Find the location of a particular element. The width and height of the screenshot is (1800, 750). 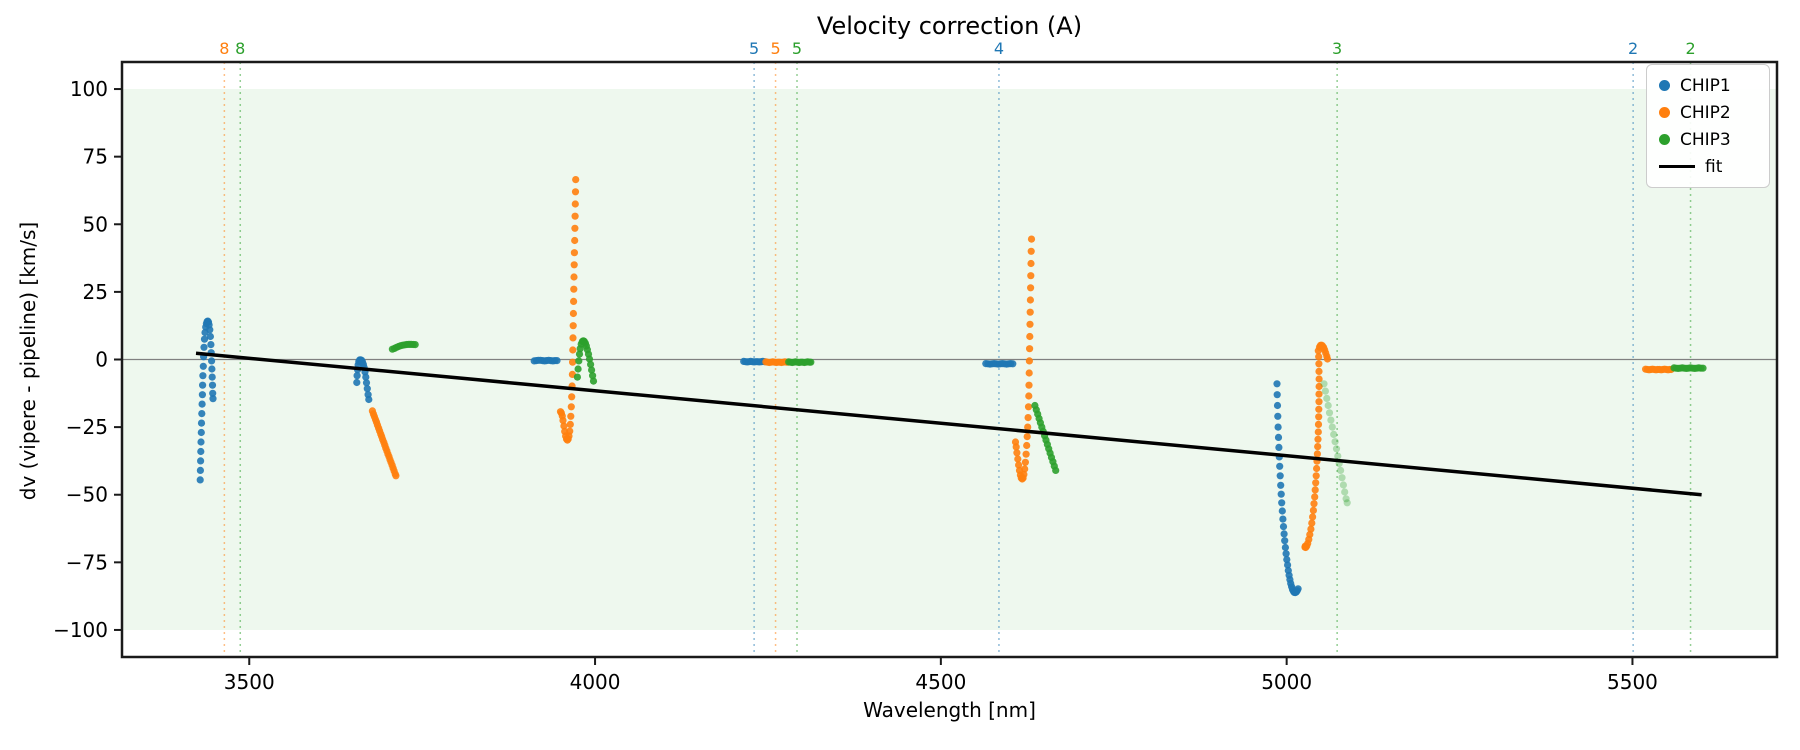

y-tick-label: 25 is located at coordinates (95, 292).